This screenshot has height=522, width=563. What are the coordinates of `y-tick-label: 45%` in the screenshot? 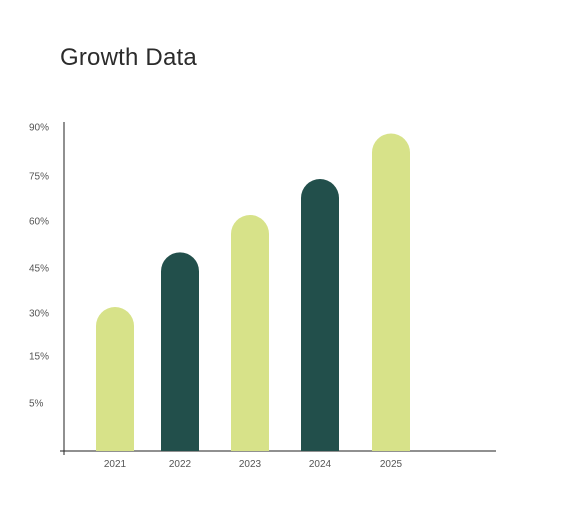 It's located at (39, 269).